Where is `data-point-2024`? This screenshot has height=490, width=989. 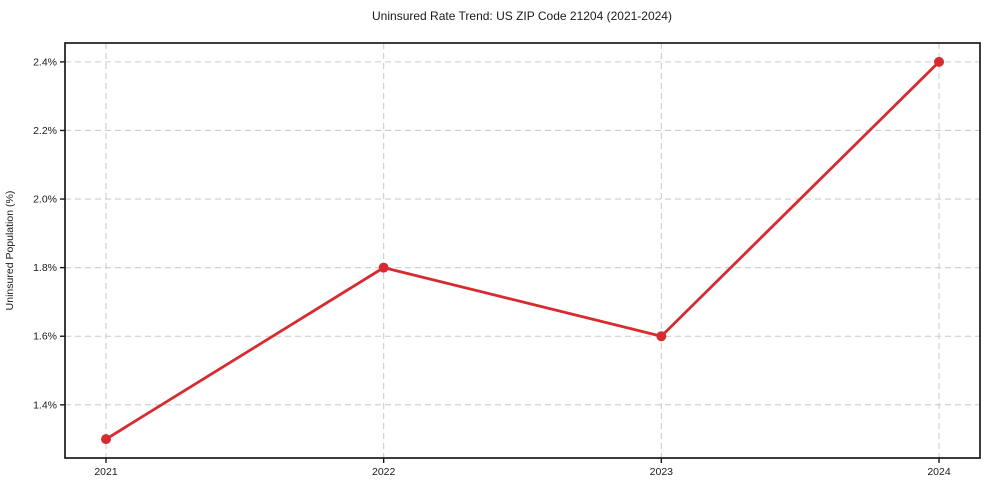 data-point-2024 is located at coordinates (939, 61).